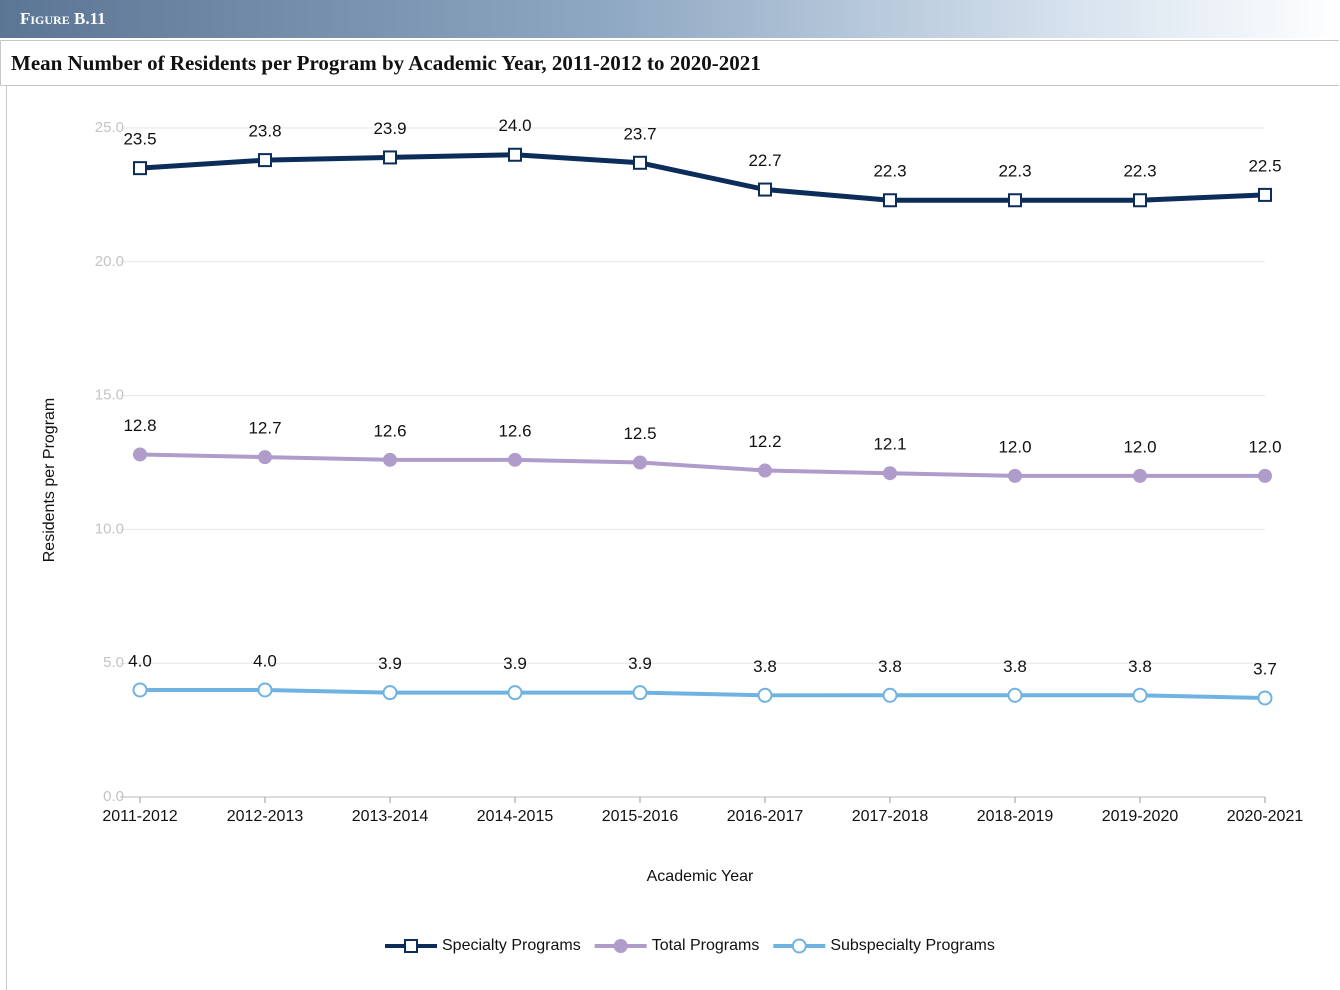  I want to click on legend-label: Subspecialty Programs, so click(912, 945).